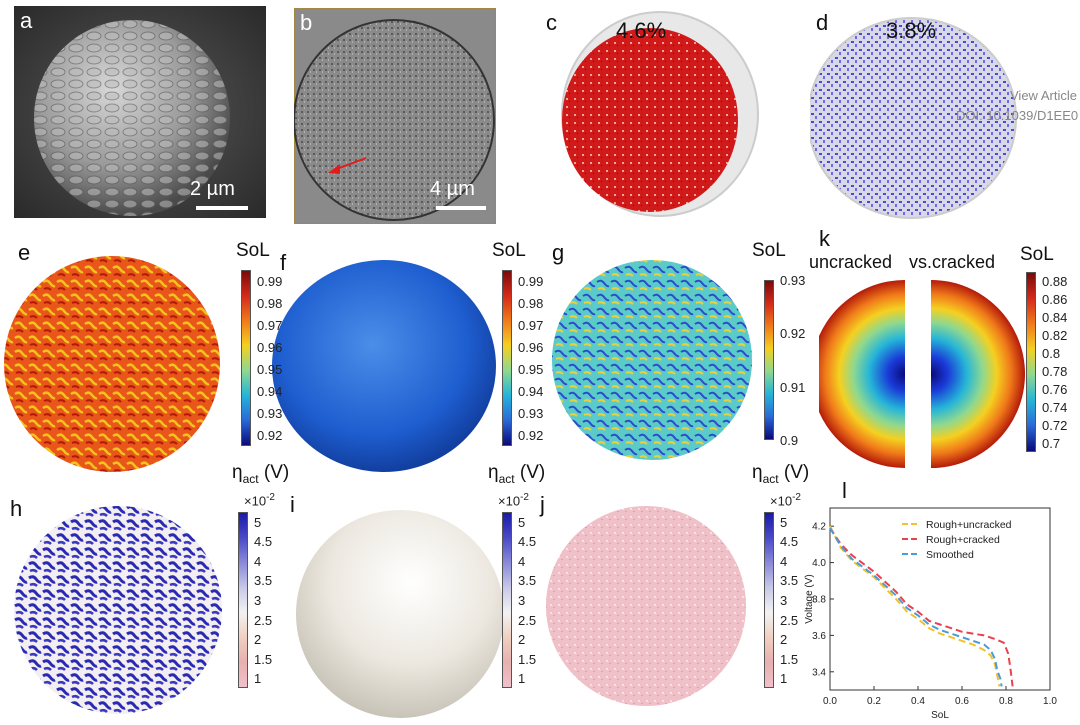  I want to click on colorbar-tick-j: 3.5, so click(789, 581).